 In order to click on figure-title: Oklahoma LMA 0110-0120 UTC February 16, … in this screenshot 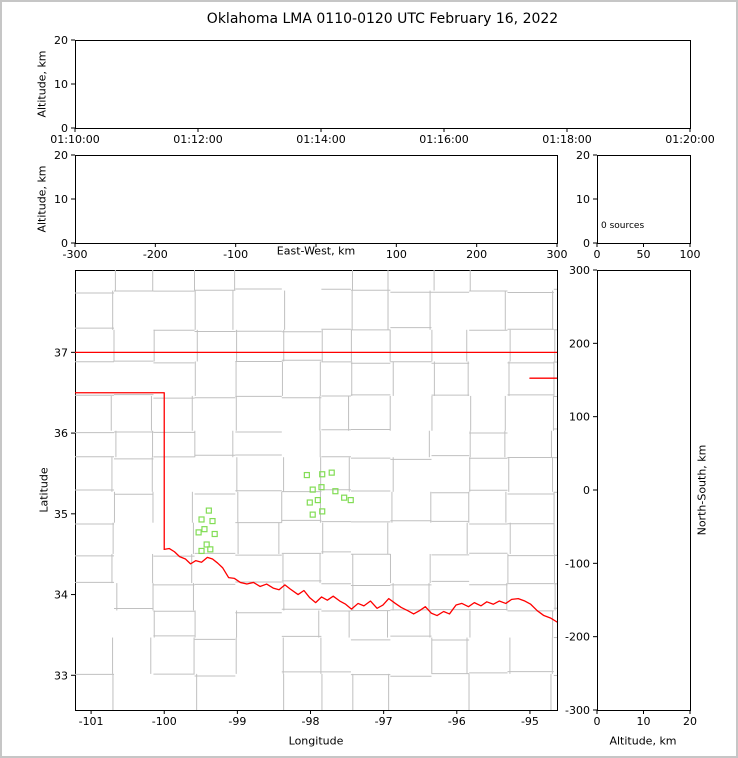, I will do `click(382, 19)`.